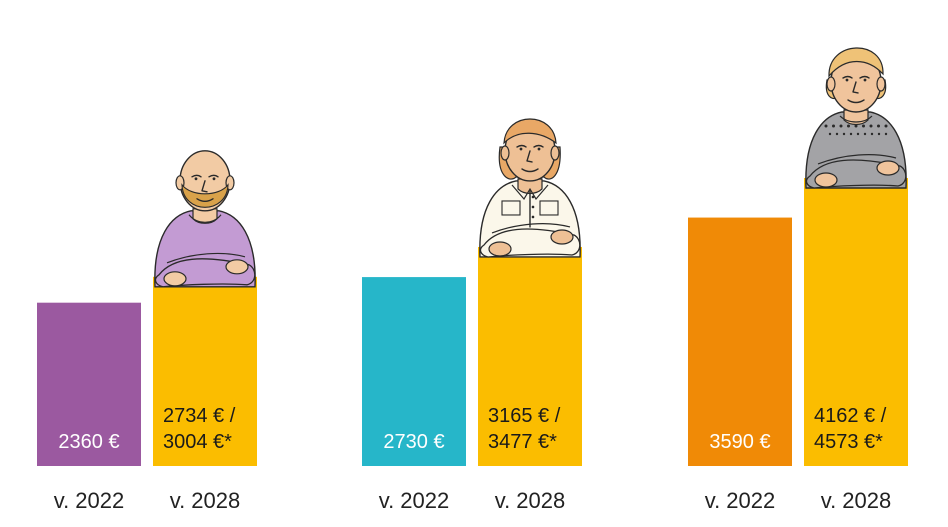 This screenshot has width=948, height=527. What do you see at coordinates (205, 219) in the screenshot?
I see `bald-bearded-man-illustration` at bounding box center [205, 219].